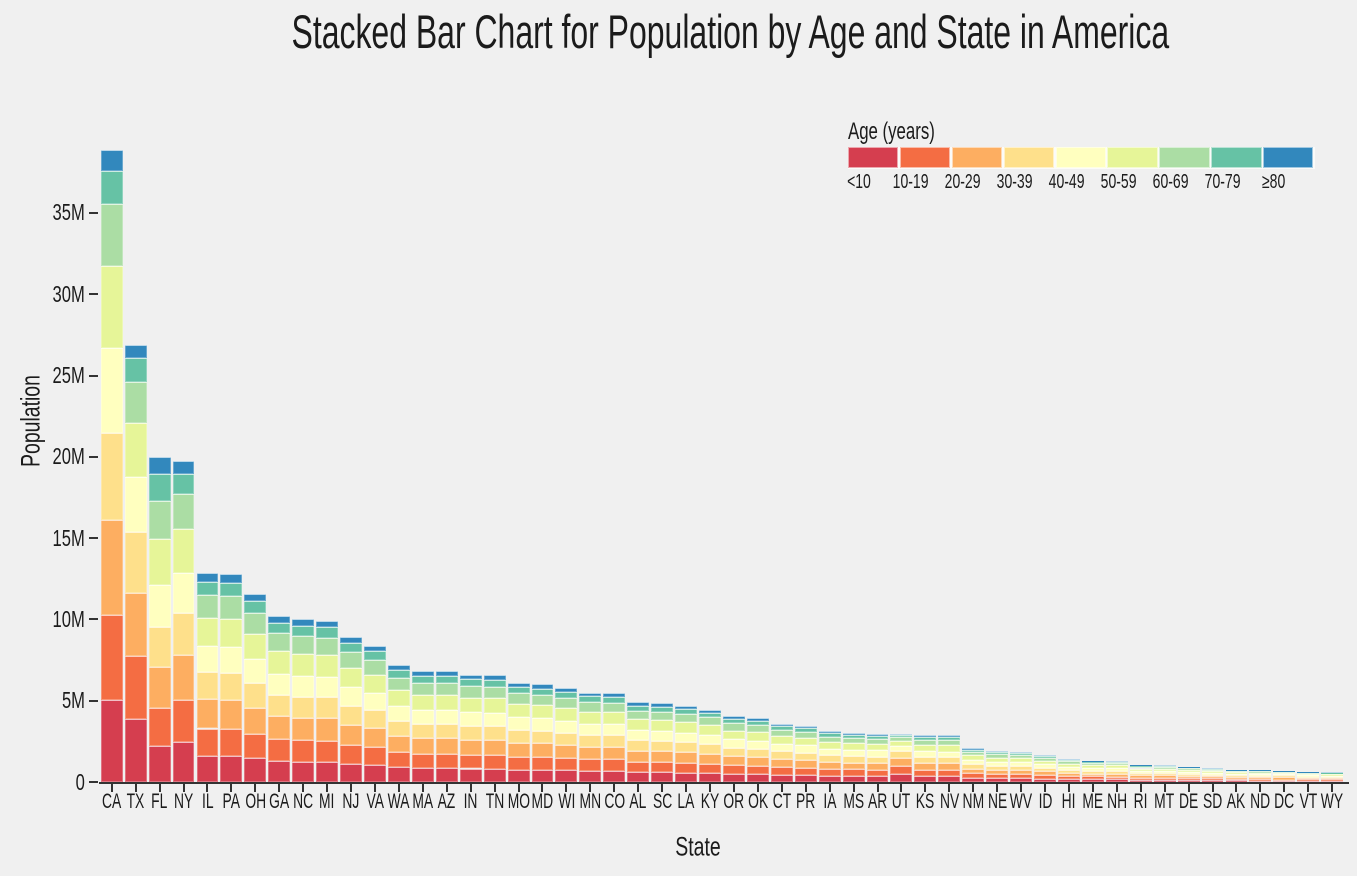  Describe the element at coordinates (1188, 391) in the screenshot. I see `bar-DE` at that location.